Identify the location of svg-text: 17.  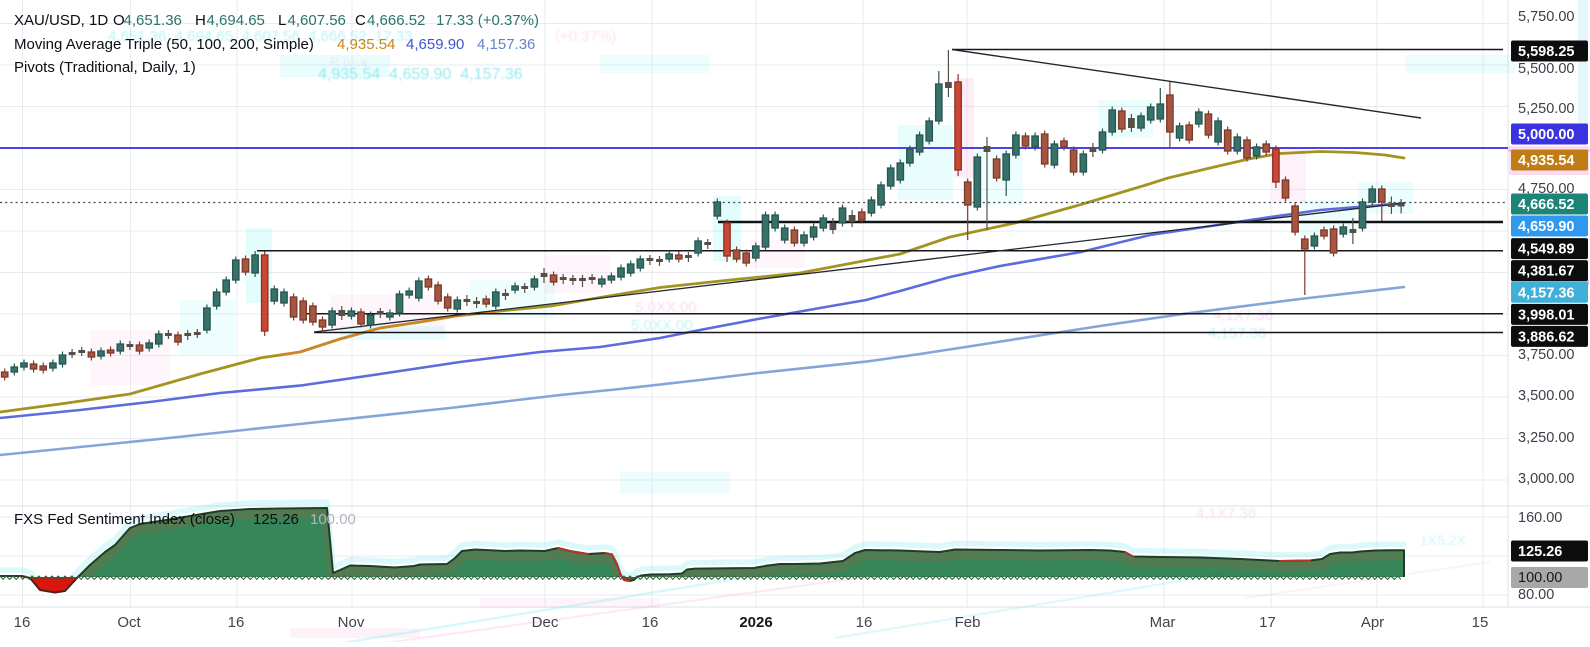
(1267, 622).